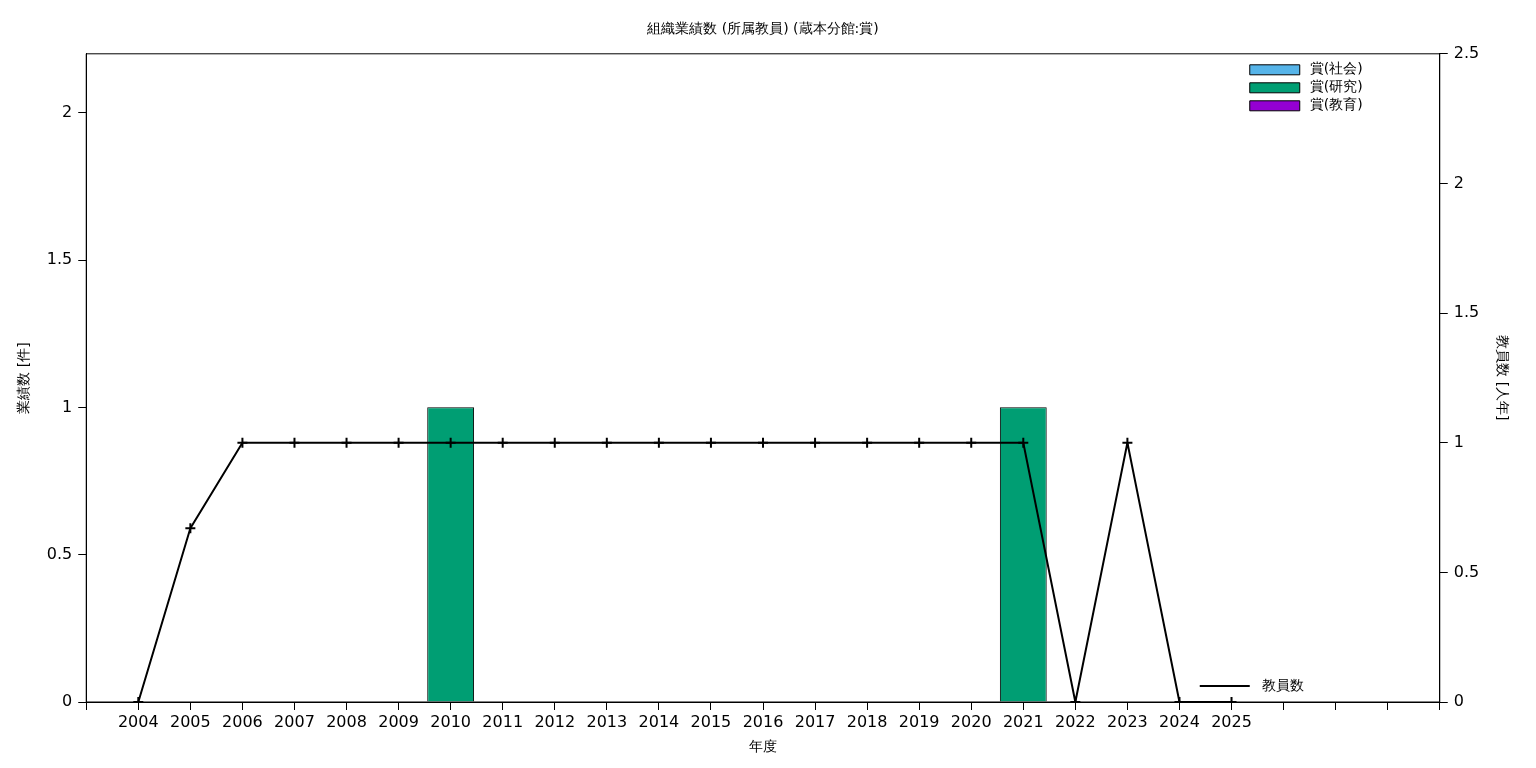  What do you see at coordinates (294, 721) in the screenshot?
I see `x-tick-label: 2007` at bounding box center [294, 721].